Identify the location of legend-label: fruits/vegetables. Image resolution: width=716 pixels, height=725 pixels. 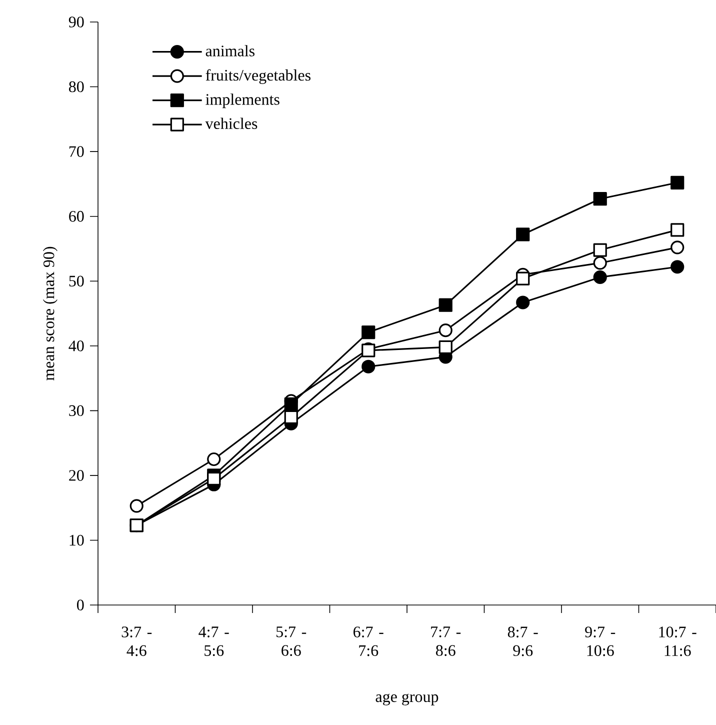
(258, 76).